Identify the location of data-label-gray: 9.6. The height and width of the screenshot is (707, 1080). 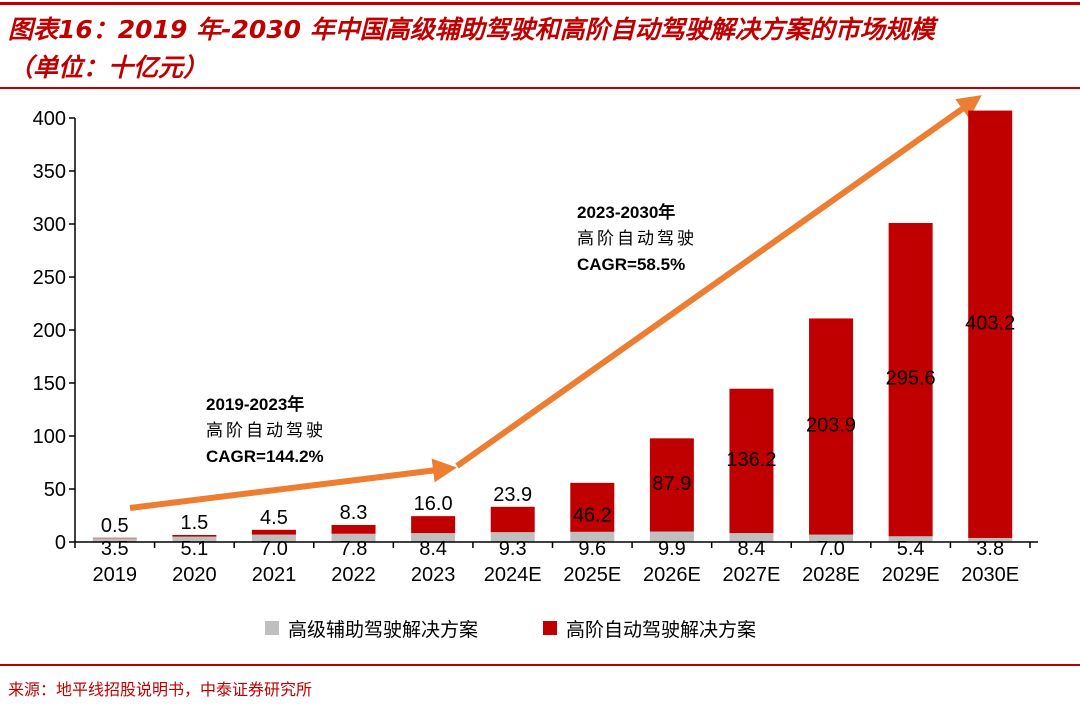
(592, 549).